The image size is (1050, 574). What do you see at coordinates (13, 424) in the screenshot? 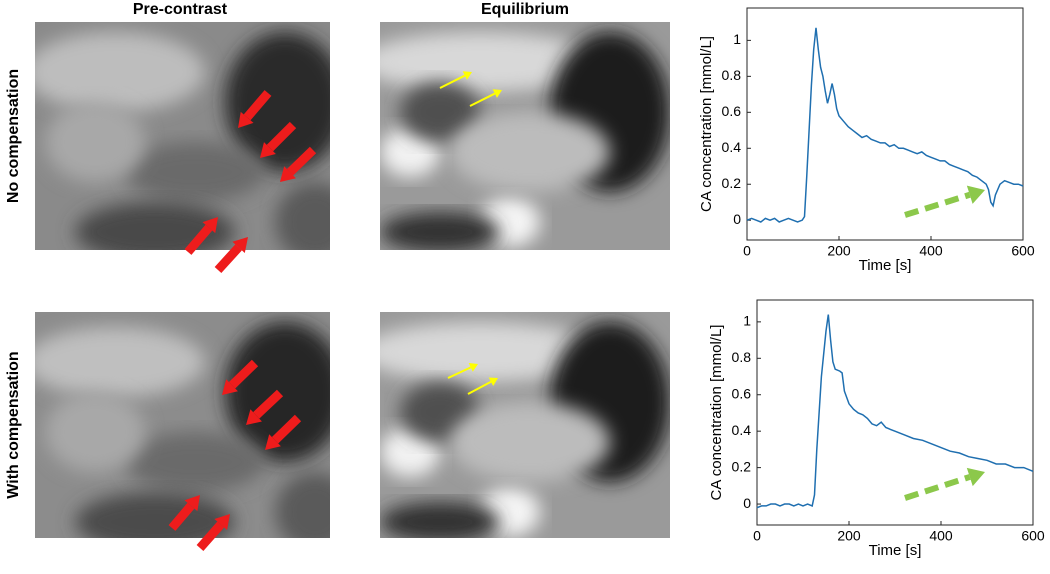
I see `row-title: With compensation` at bounding box center [13, 424].